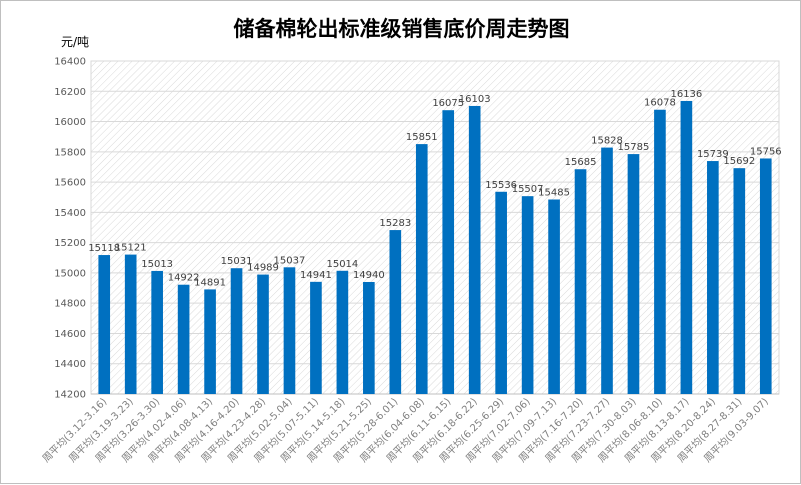  I want to click on y-tick-label: 14400, so click(70, 364).